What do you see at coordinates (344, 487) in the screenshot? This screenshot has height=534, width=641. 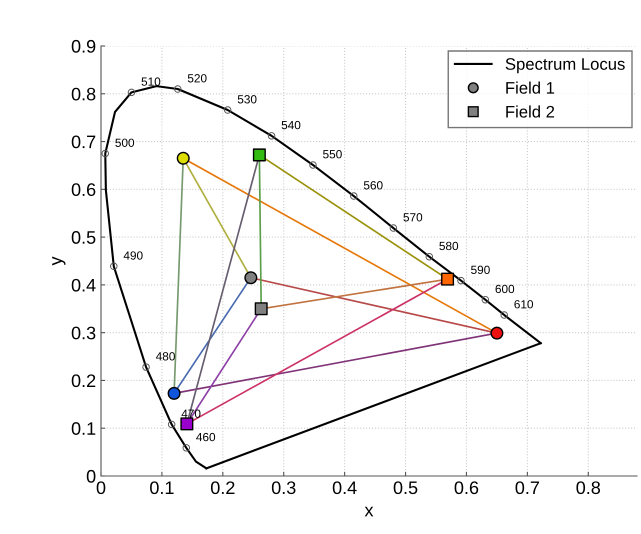 I see `x-tick-label: 0.4` at bounding box center [344, 487].